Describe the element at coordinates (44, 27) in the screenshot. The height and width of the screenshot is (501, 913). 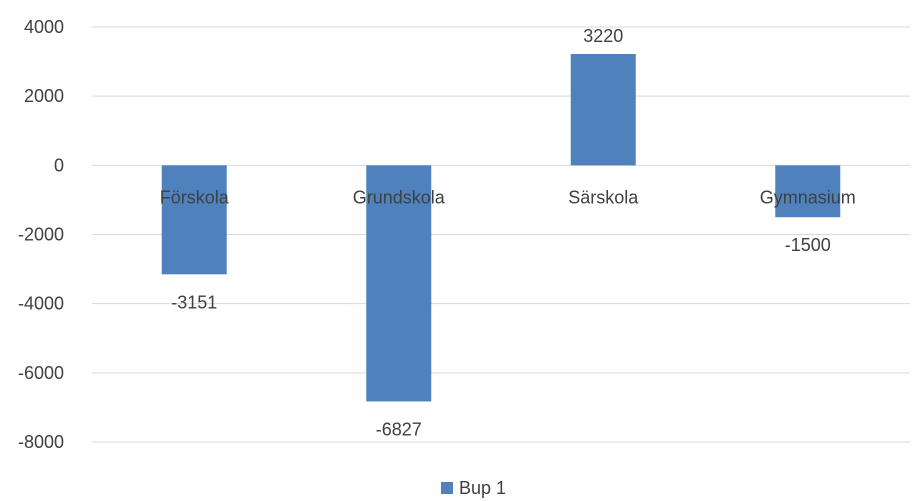
I see `y-tick-label: 4000` at that location.